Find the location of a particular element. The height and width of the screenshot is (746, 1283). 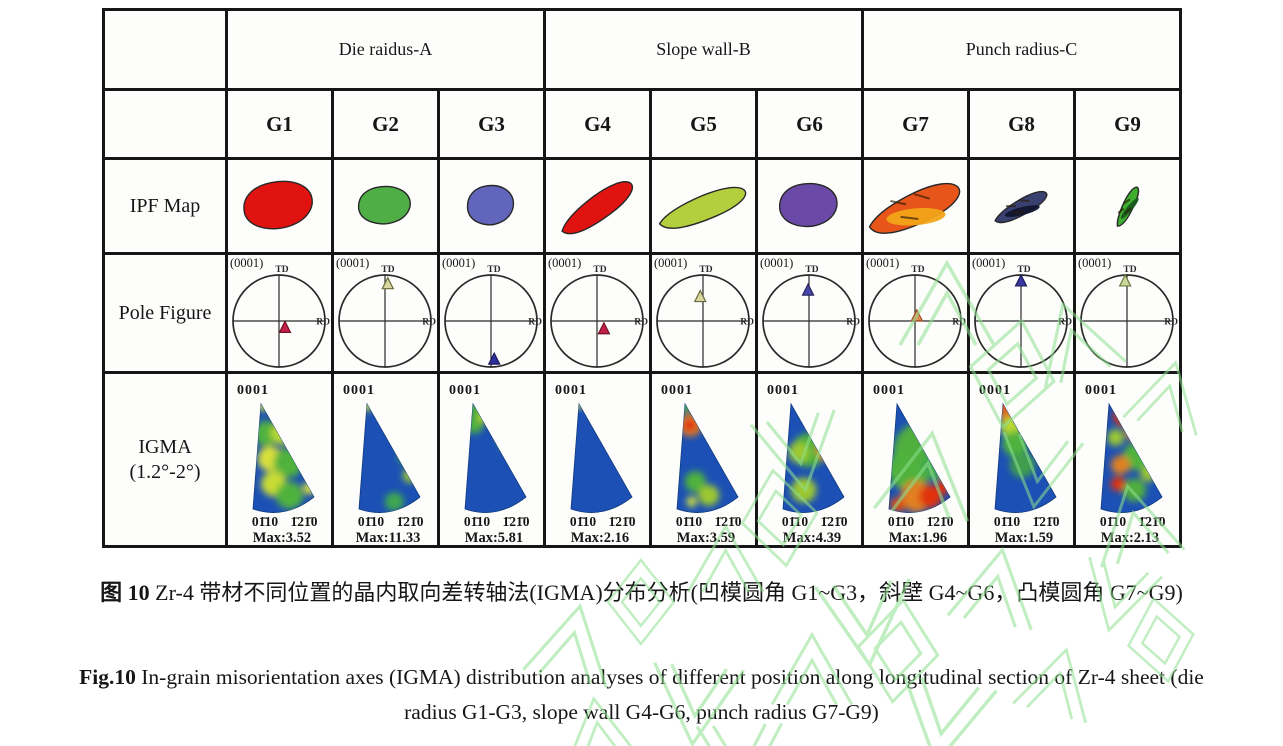

igma-max-value: Max:2.13 is located at coordinates (1130, 537).